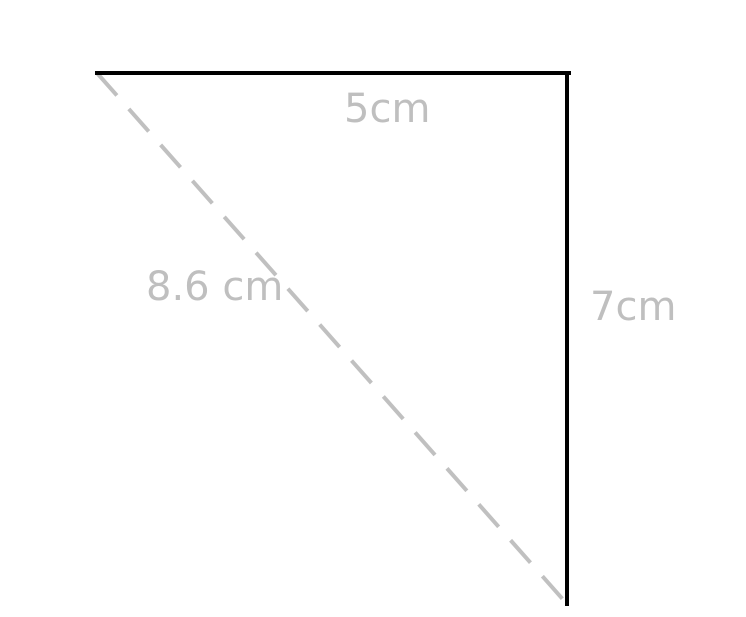  Describe the element at coordinates (214, 287) in the screenshot. I see `hypotenuse-label: 8.6 cm` at that location.